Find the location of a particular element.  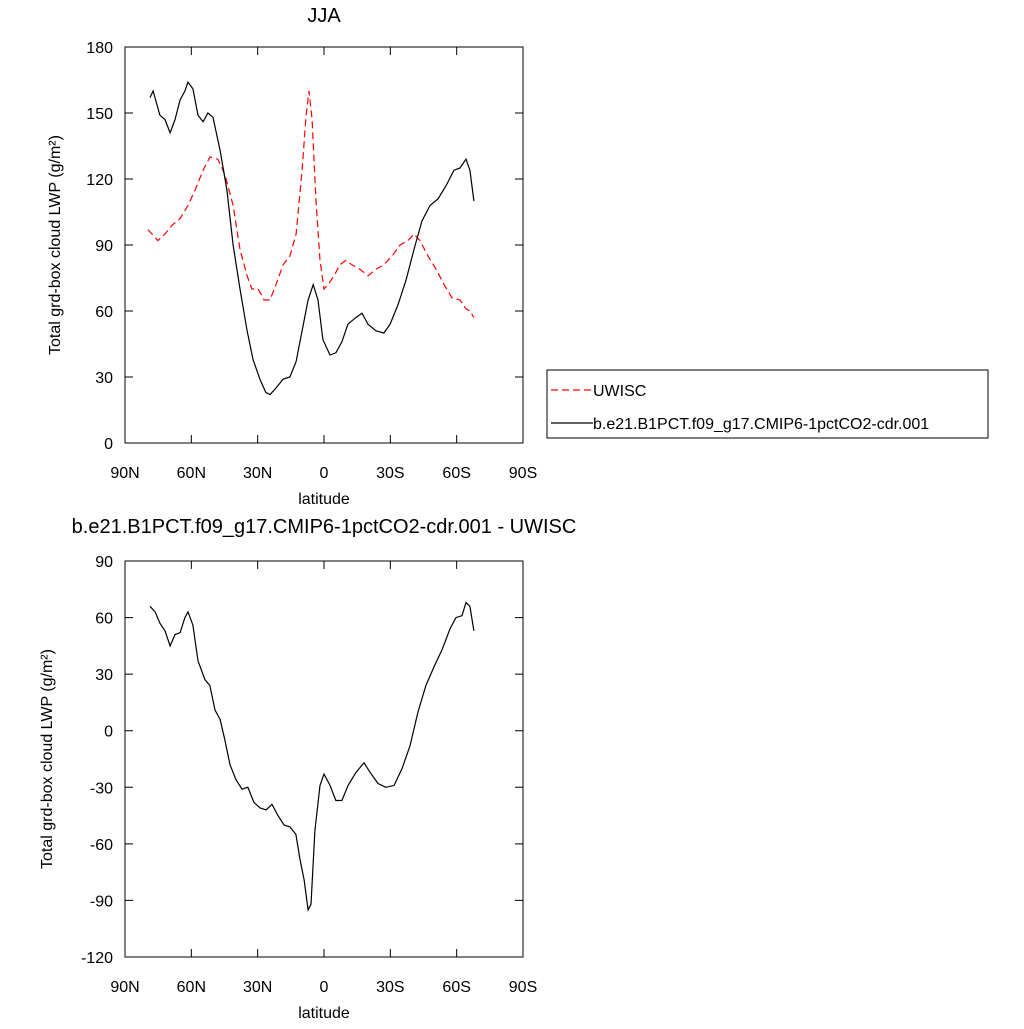

y-tick-label: -60 is located at coordinates (101, 845).